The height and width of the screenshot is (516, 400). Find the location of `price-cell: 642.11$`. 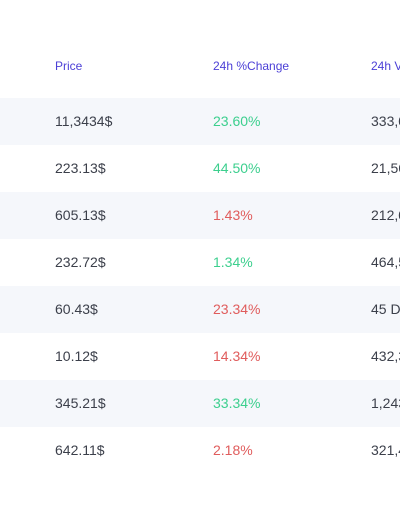

price-cell: 642.11$ is located at coordinates (80, 450).